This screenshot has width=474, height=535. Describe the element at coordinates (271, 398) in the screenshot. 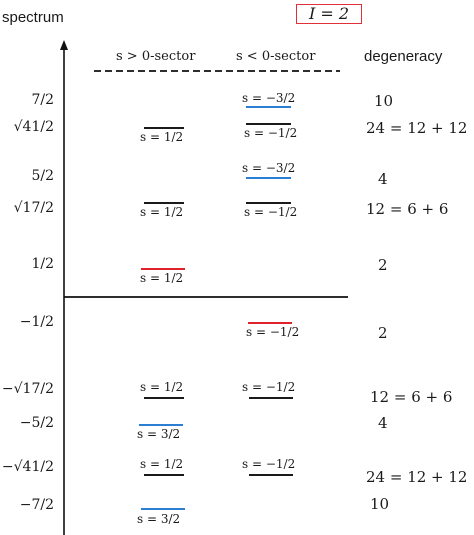

I see `level-r7-neg` at that location.